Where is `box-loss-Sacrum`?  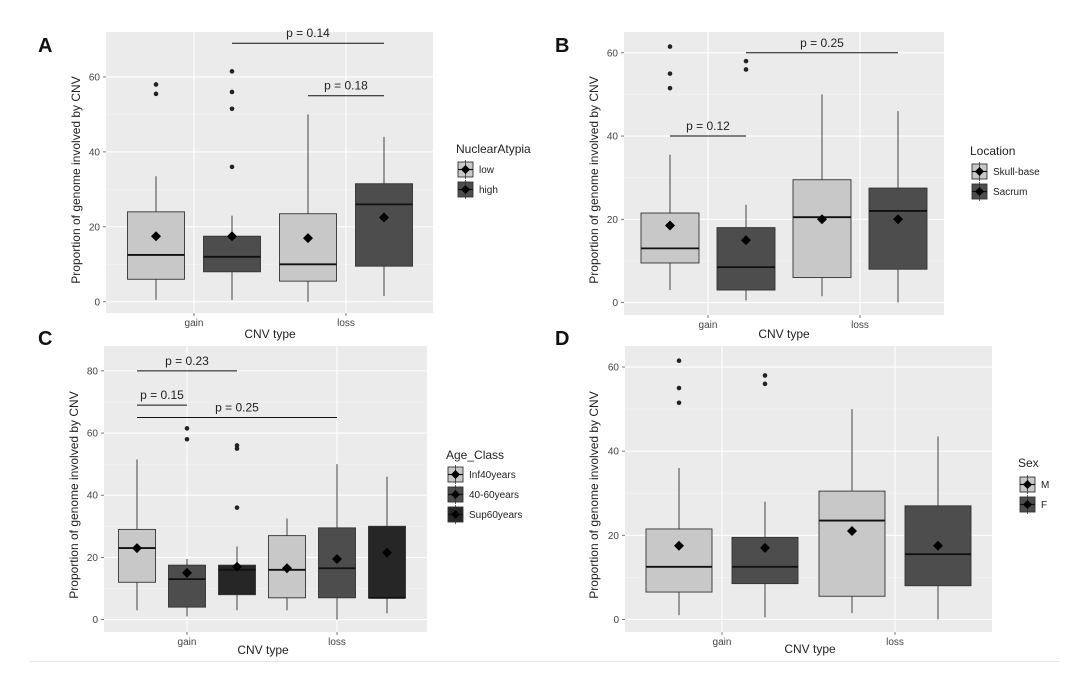 box-loss-Sacrum is located at coordinates (898, 207).